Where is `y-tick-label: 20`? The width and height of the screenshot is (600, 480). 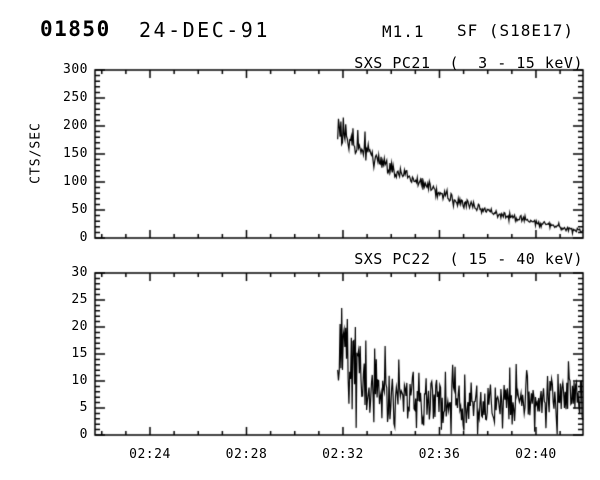
y-tick-label: 20 is located at coordinates (79, 326).